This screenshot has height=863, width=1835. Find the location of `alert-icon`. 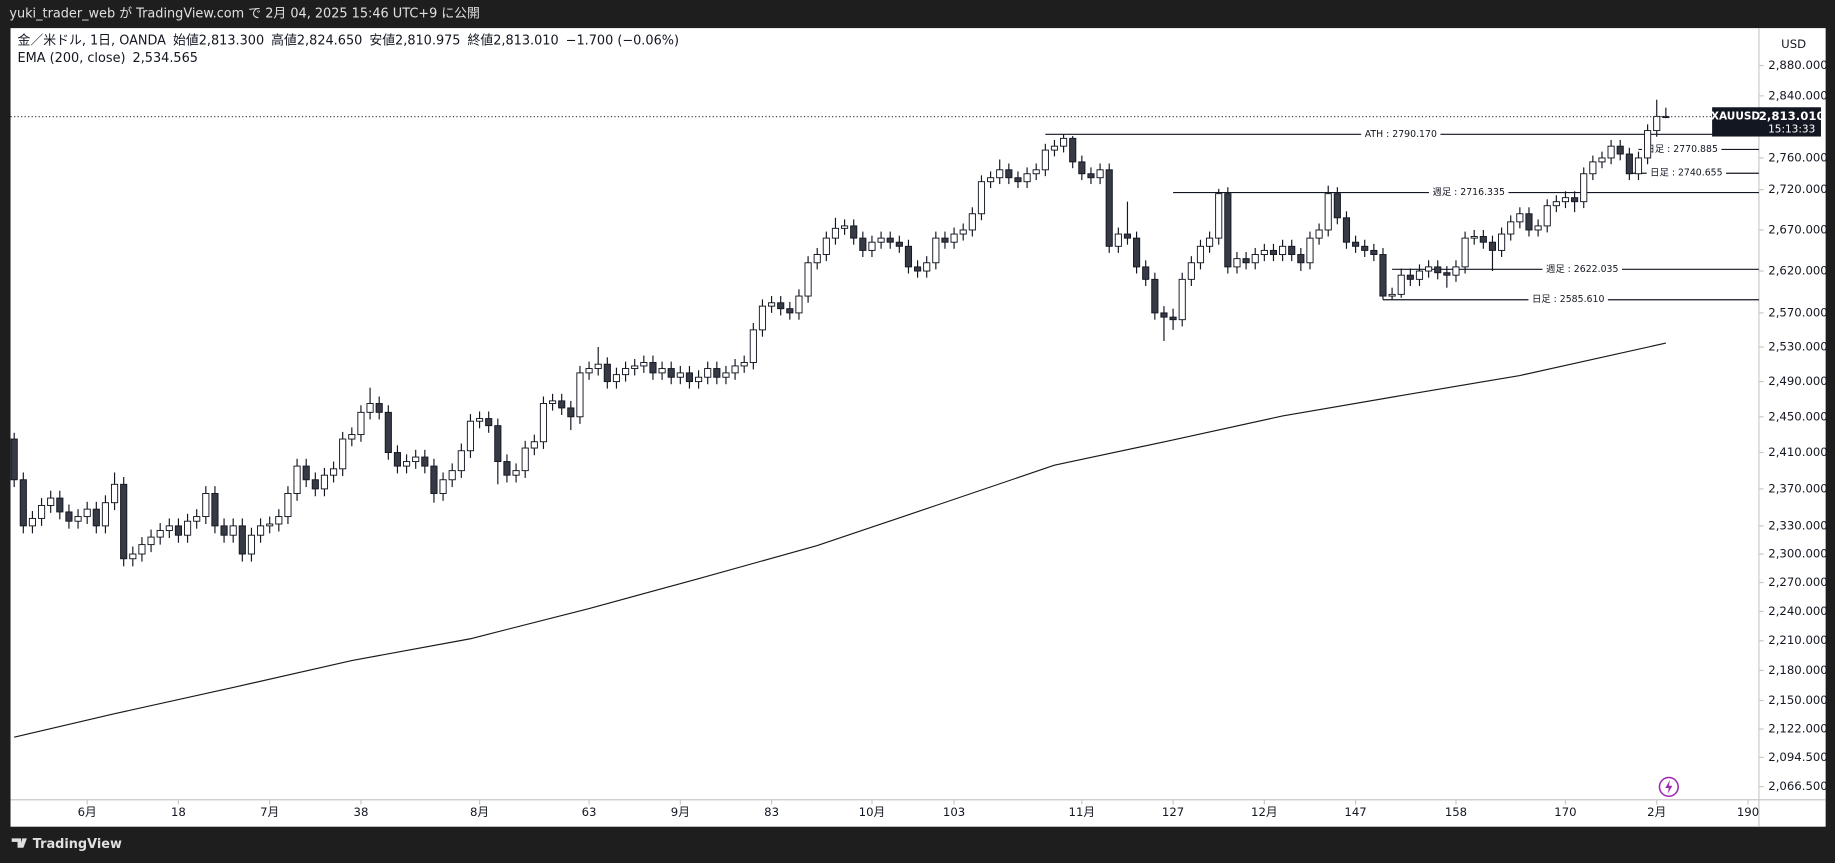

alert-icon is located at coordinates (1668, 787).